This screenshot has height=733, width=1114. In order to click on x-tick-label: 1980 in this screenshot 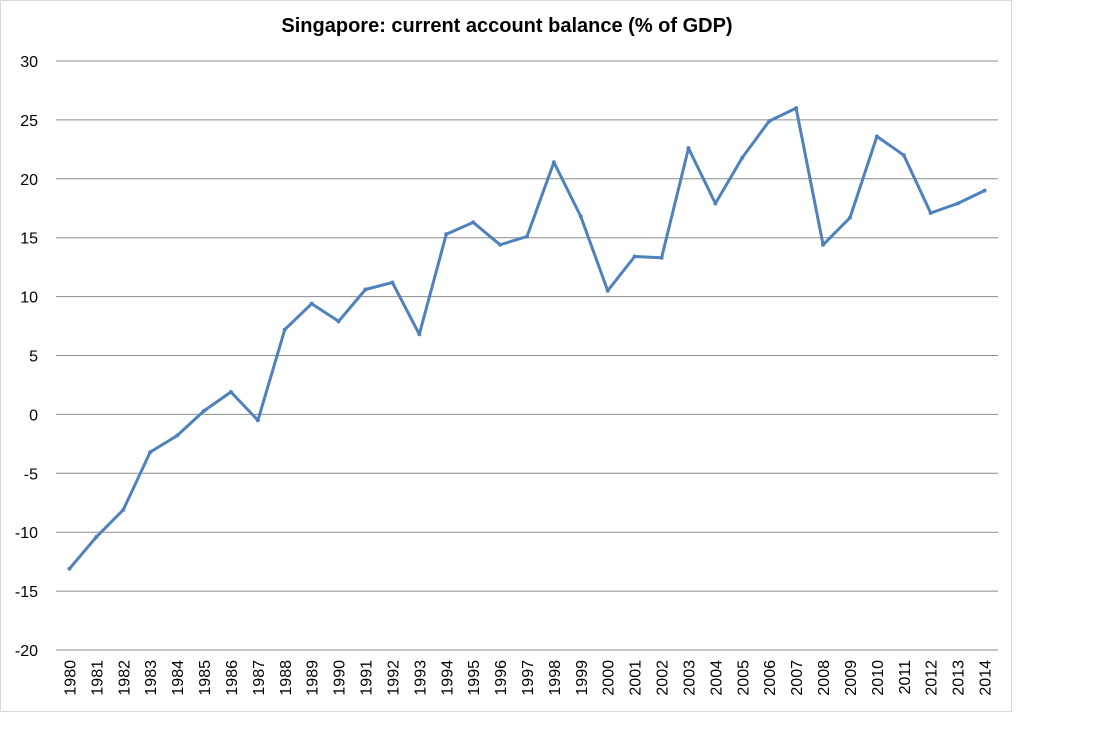, I will do `click(70, 678)`.